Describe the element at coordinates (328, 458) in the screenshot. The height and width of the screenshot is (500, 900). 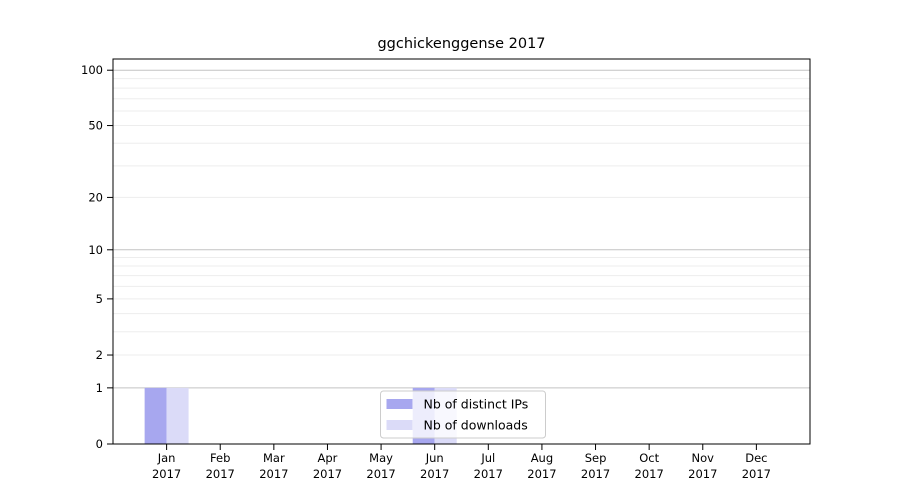
I see `x-tick-label-month: Apr` at that location.